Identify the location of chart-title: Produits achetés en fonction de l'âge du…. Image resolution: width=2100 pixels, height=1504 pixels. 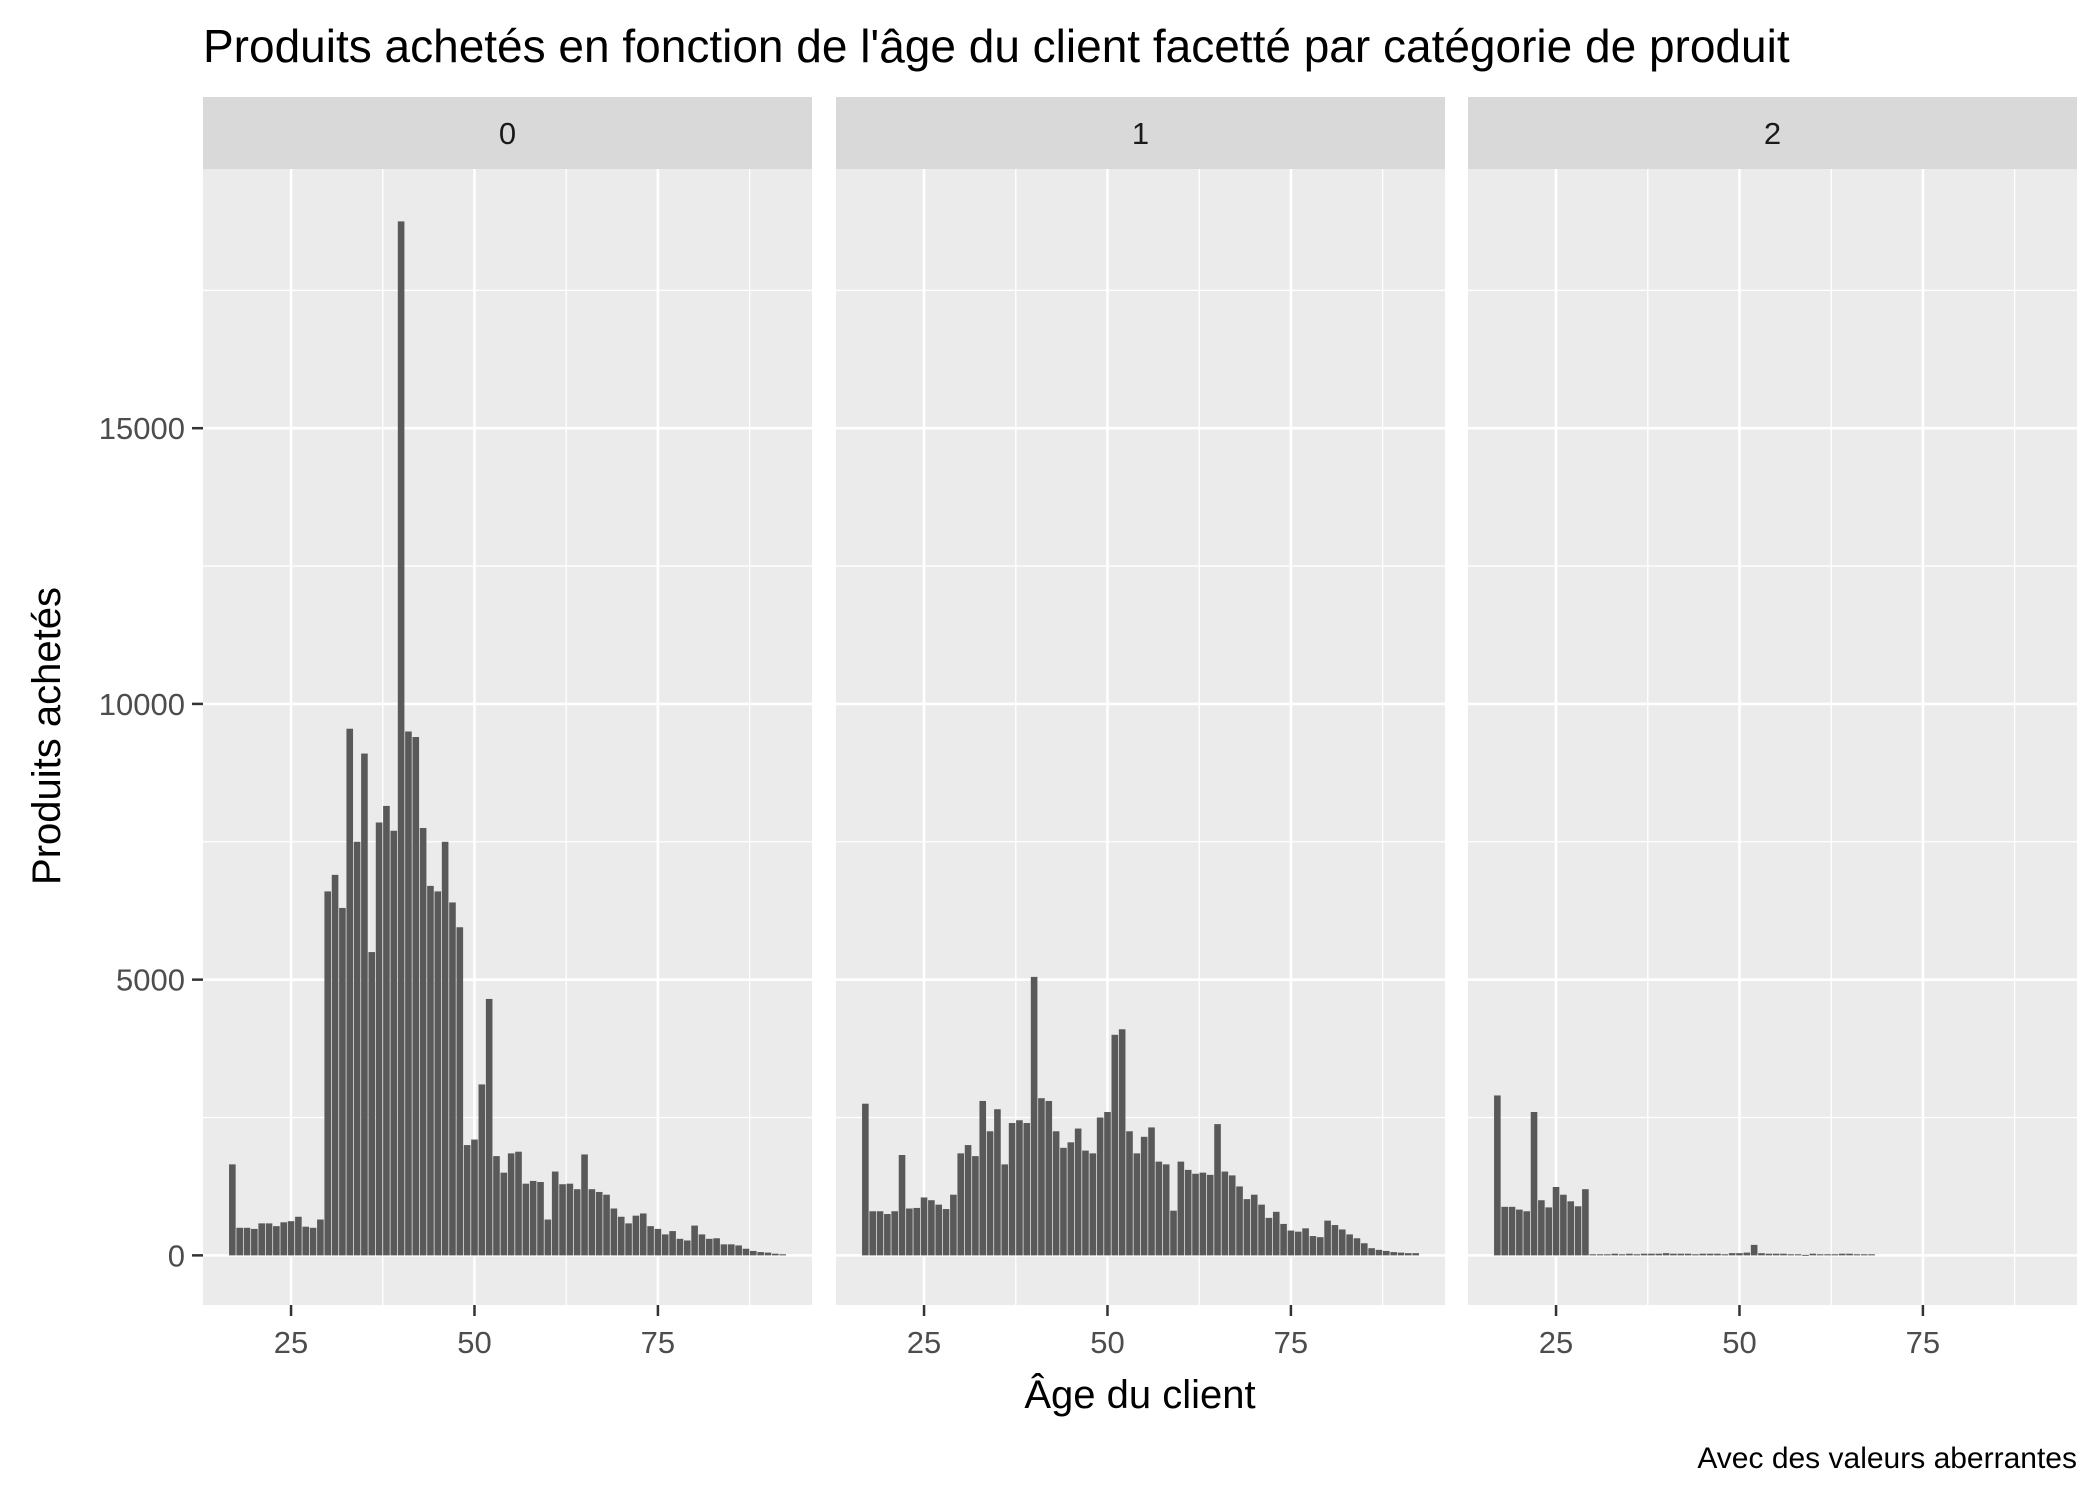
(996, 46).